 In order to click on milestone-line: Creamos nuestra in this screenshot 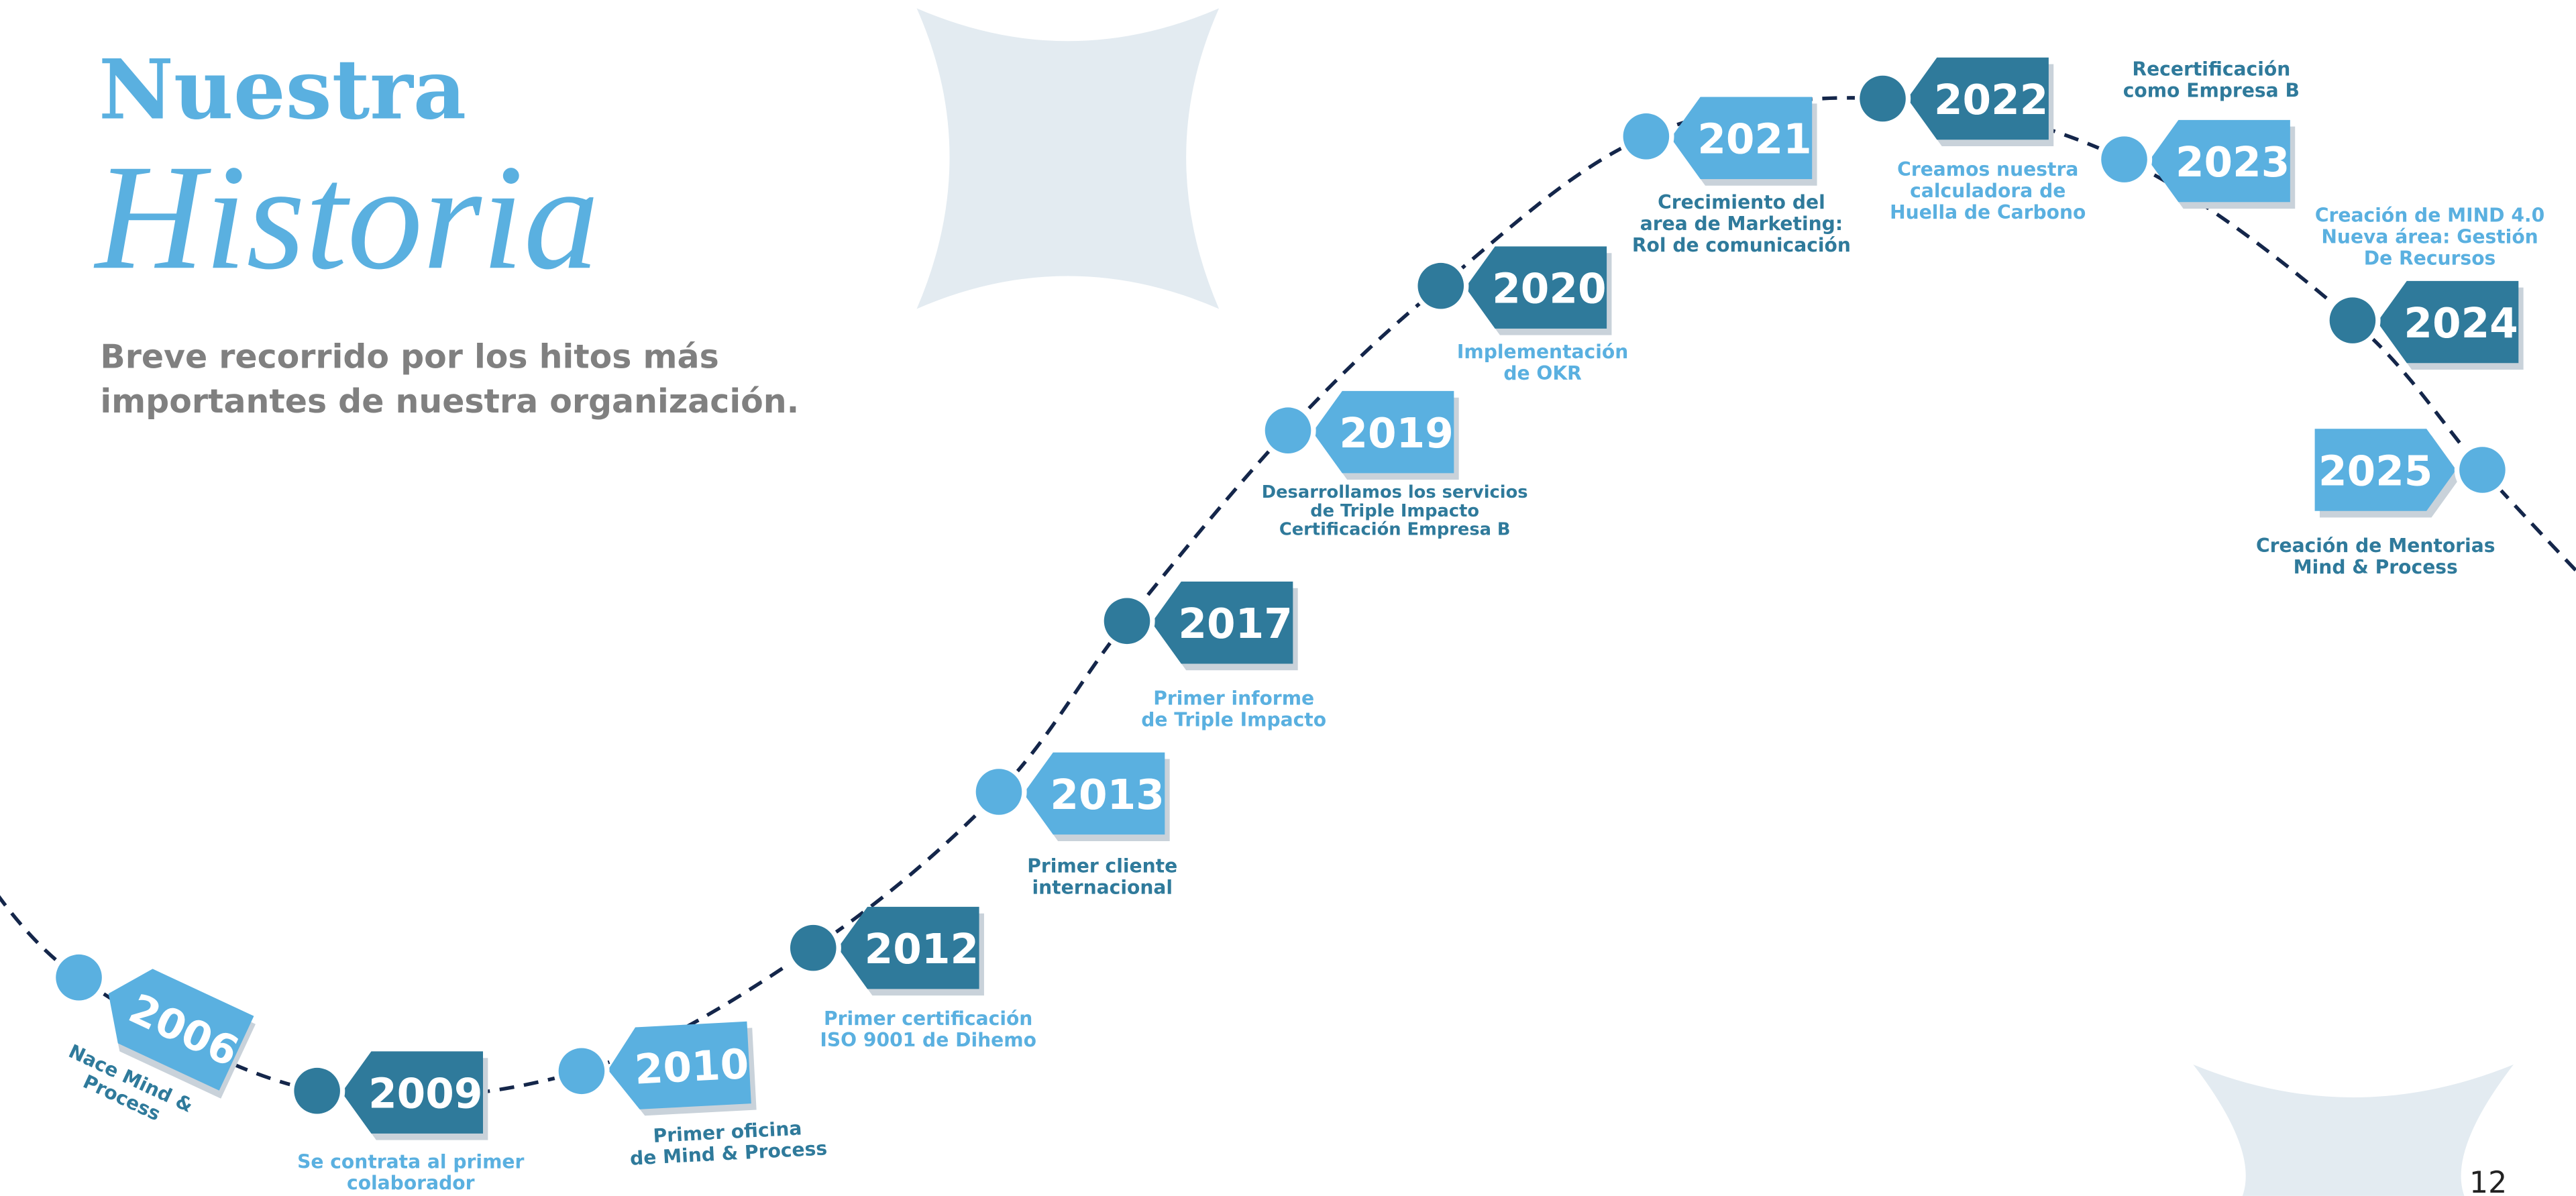, I will do `click(1987, 169)`.